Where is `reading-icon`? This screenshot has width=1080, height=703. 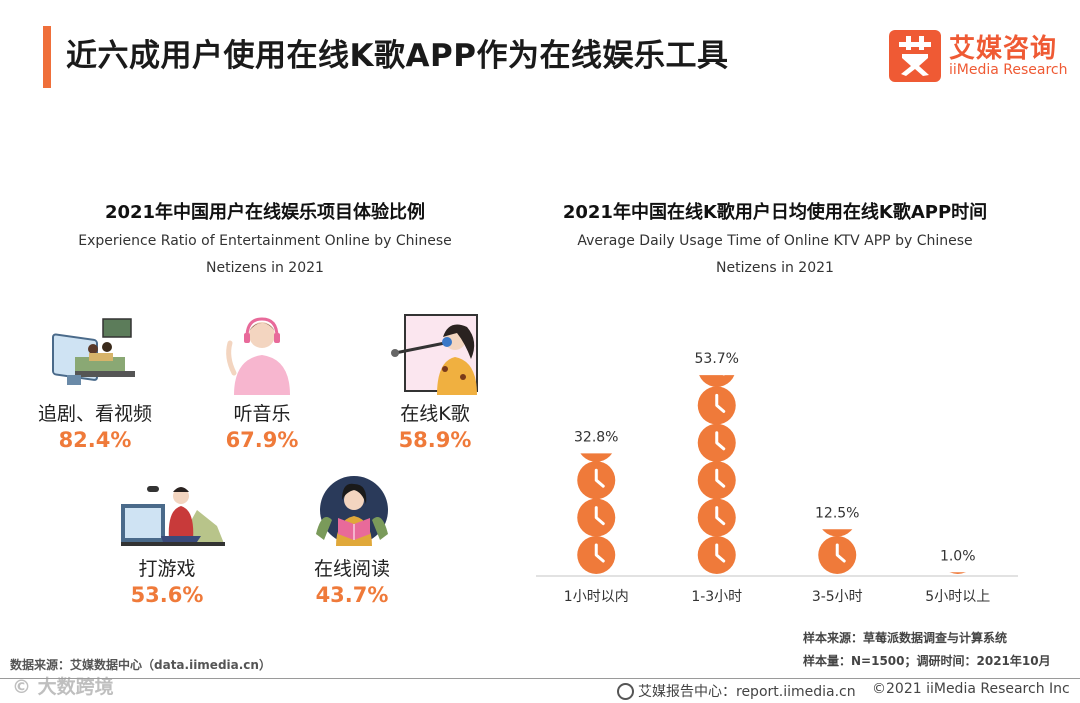 reading-icon is located at coordinates (352, 510).